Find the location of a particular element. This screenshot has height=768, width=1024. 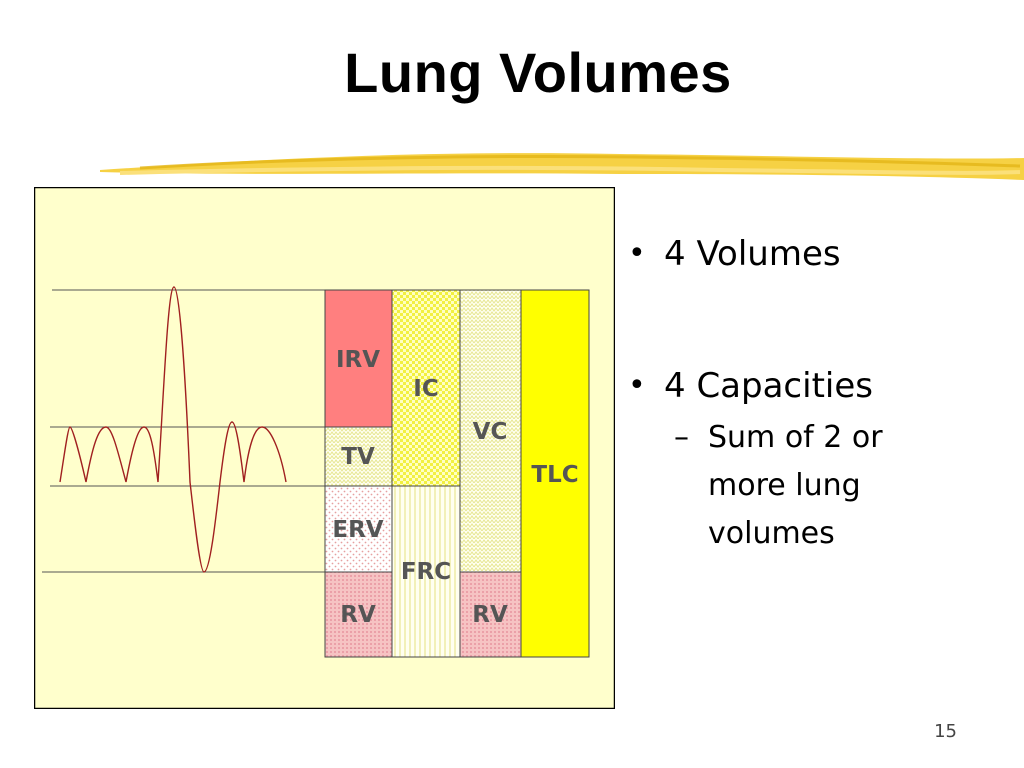

ic-label: IC is located at coordinates (425, 389).